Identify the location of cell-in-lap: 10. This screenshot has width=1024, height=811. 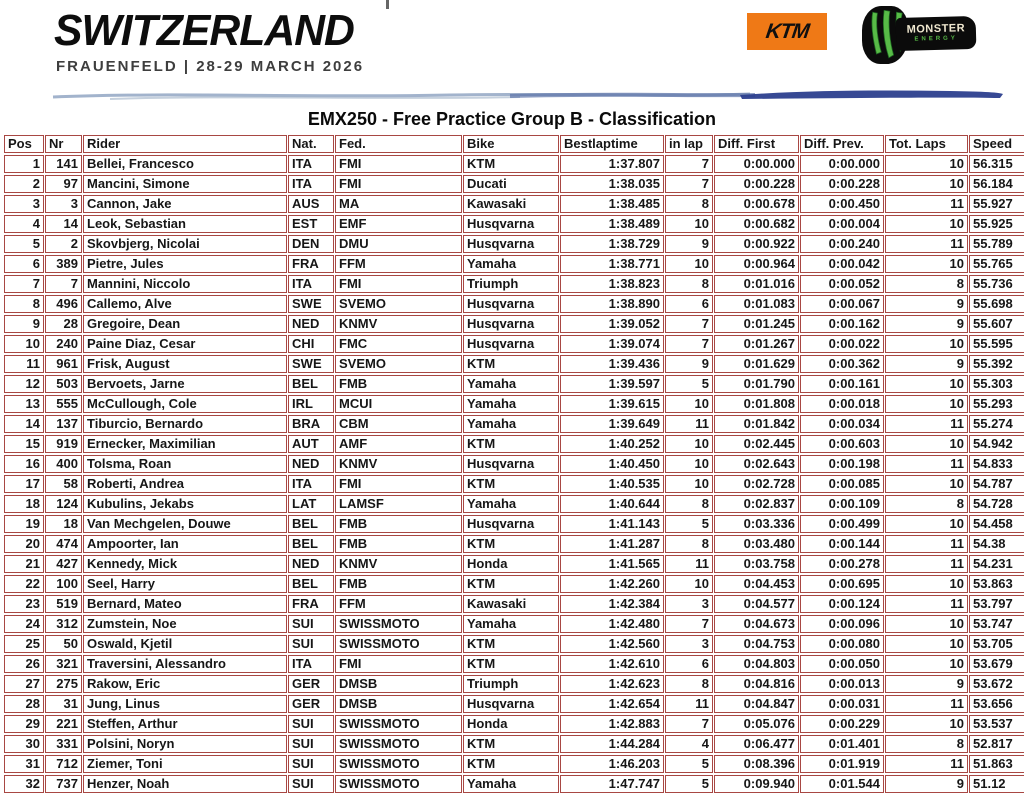
(689, 464).